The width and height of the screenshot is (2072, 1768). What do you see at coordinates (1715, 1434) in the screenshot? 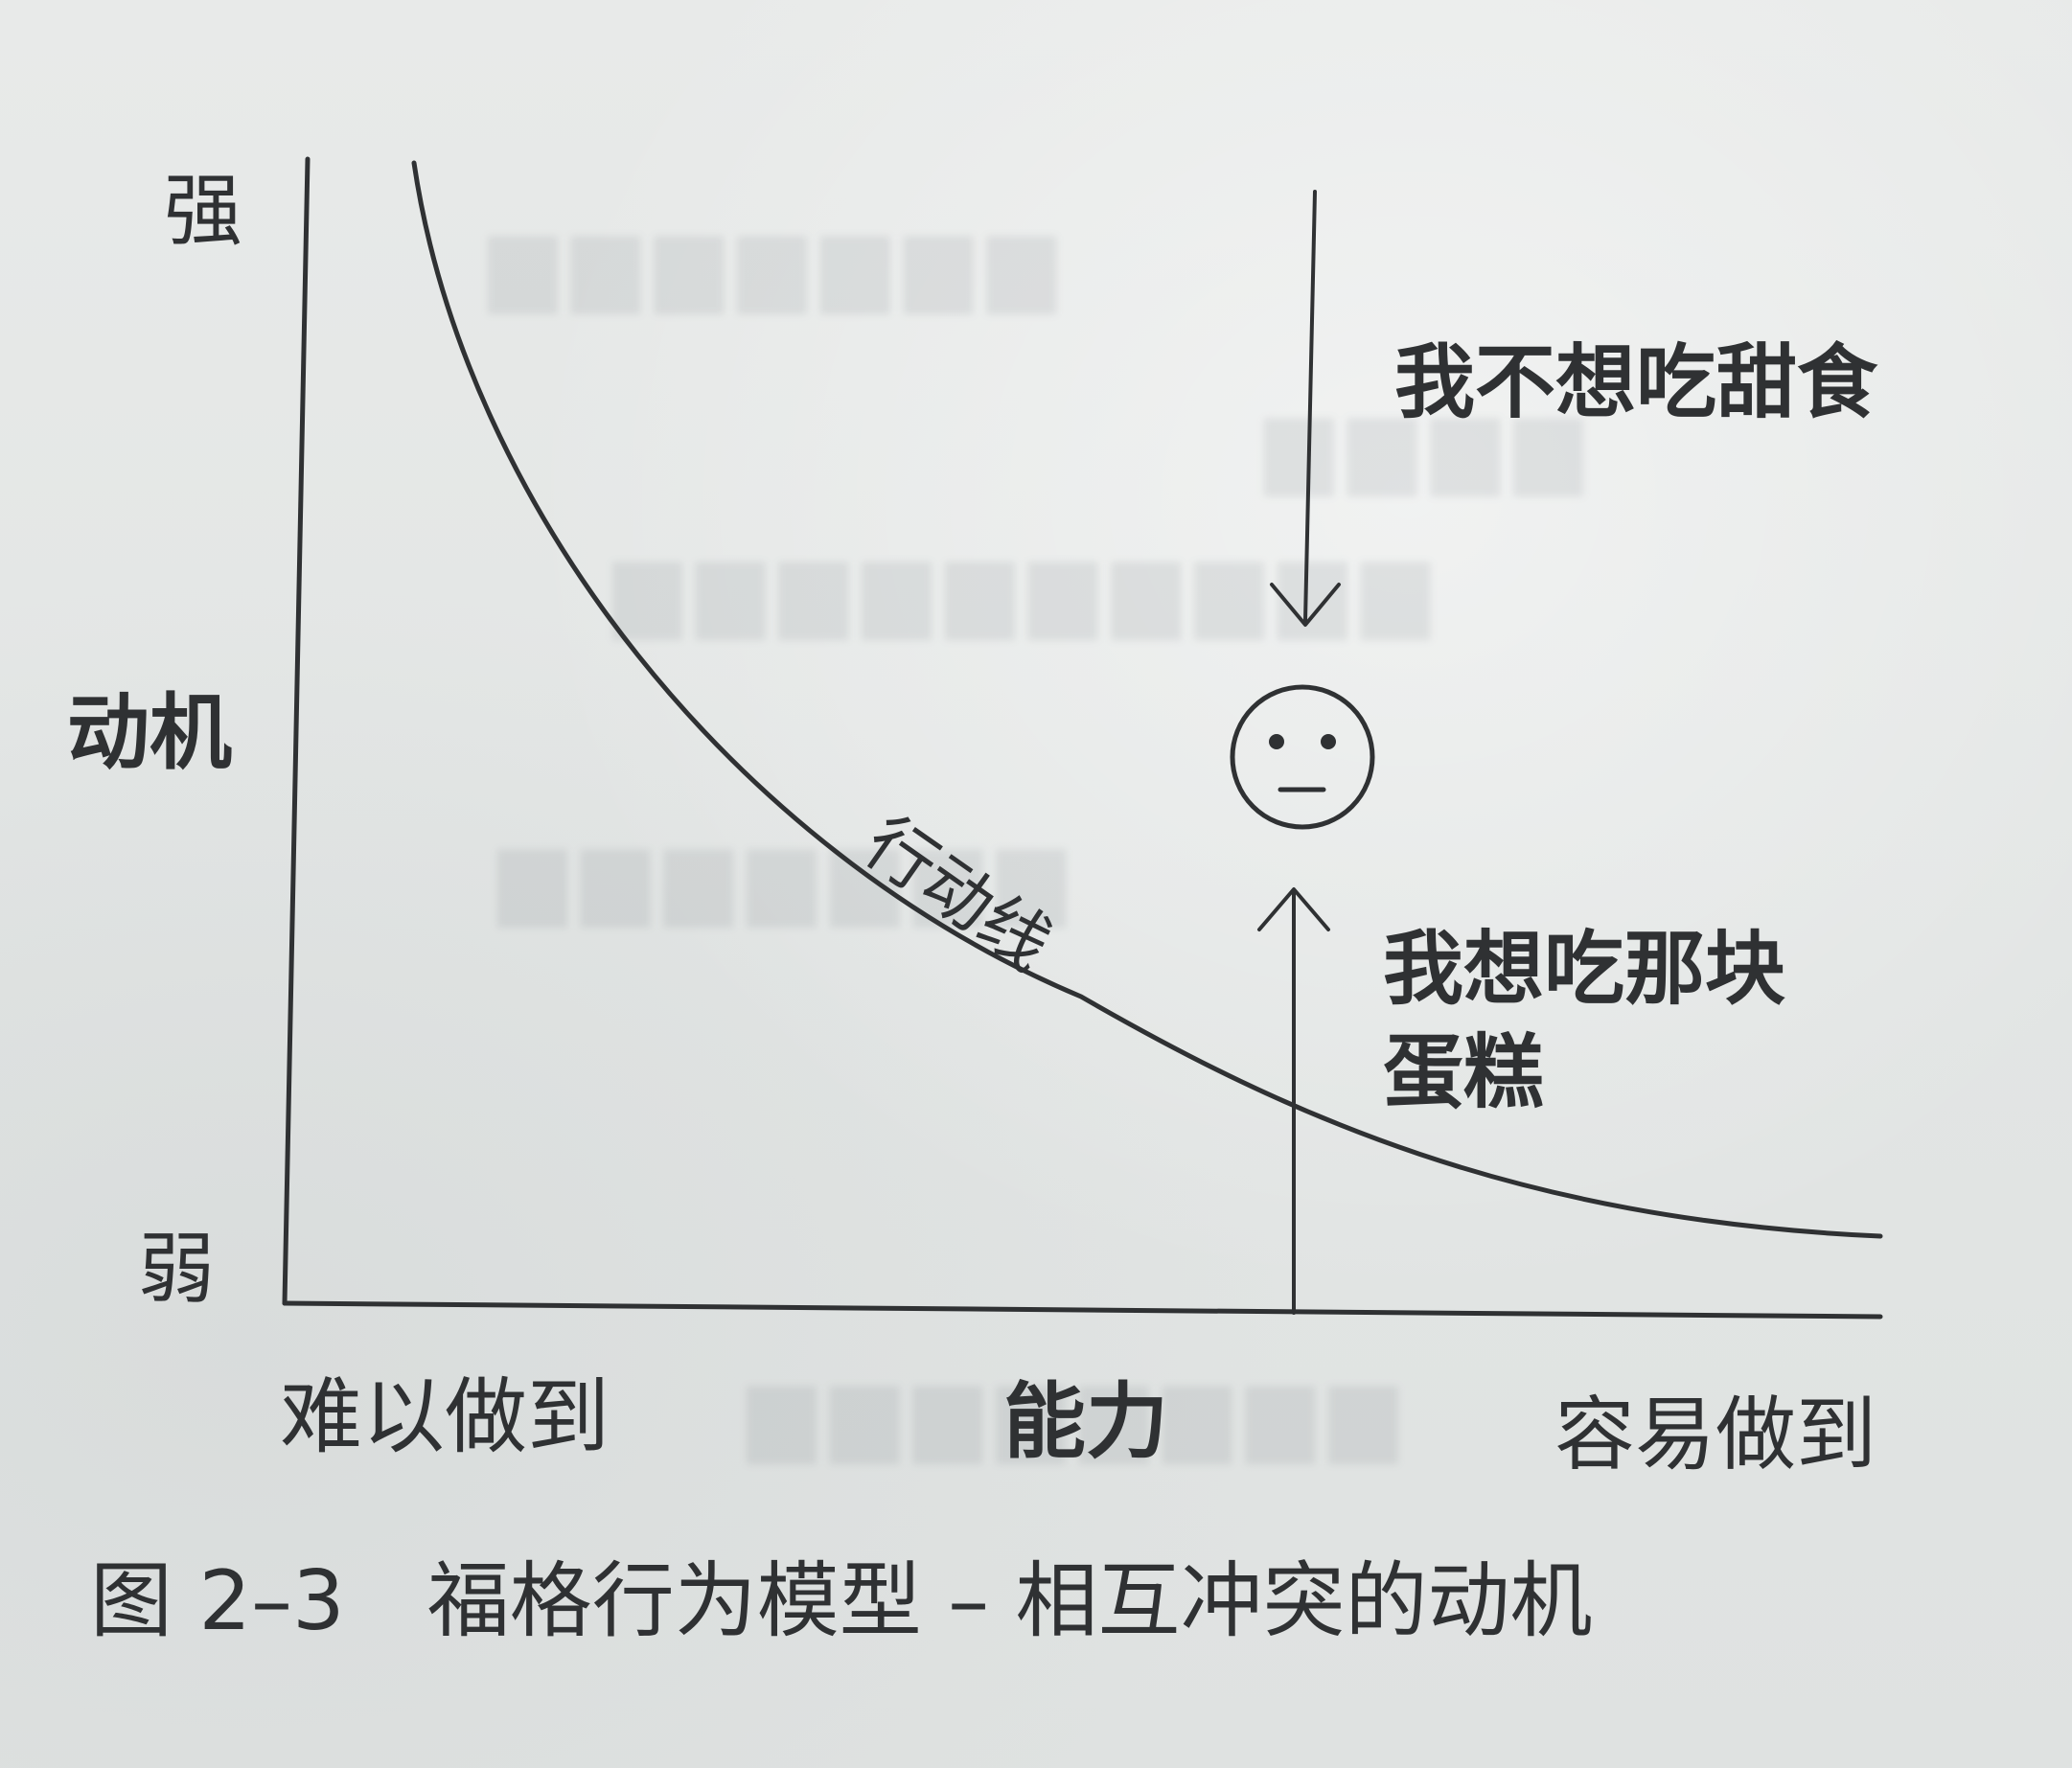
I see `easy-to-do-label: 容易做到` at bounding box center [1715, 1434].